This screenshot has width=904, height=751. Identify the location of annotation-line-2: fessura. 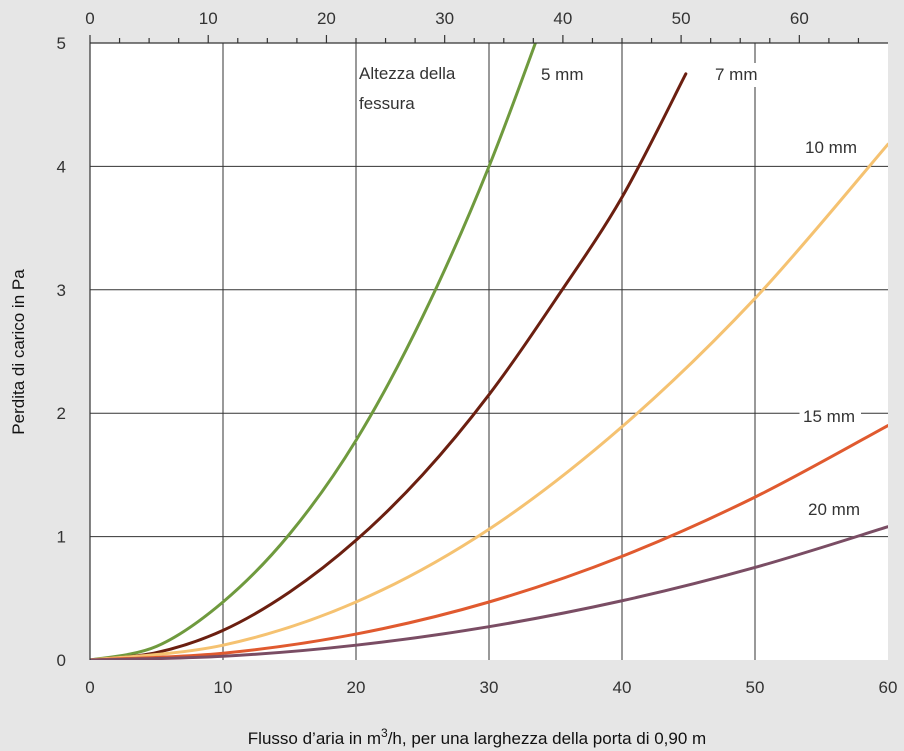
(387, 103).